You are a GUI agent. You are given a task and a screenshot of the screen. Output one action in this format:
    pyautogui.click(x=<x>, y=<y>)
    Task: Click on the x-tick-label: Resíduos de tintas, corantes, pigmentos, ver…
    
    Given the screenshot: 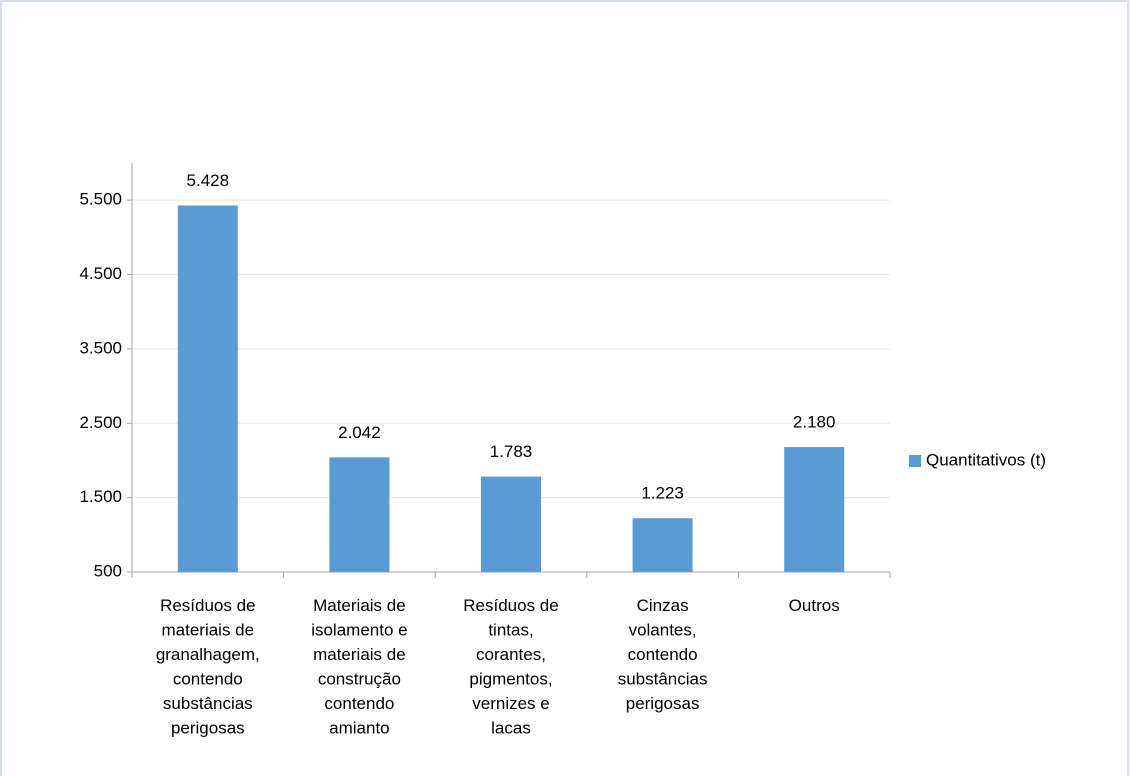 What is the action you would take?
    pyautogui.click(x=510, y=667)
    